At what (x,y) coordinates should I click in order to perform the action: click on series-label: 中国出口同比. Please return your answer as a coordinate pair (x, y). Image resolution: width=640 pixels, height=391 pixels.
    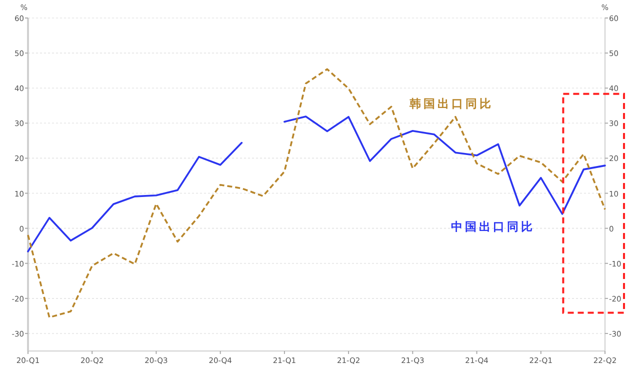
    Looking at the image, I should click on (493, 227).